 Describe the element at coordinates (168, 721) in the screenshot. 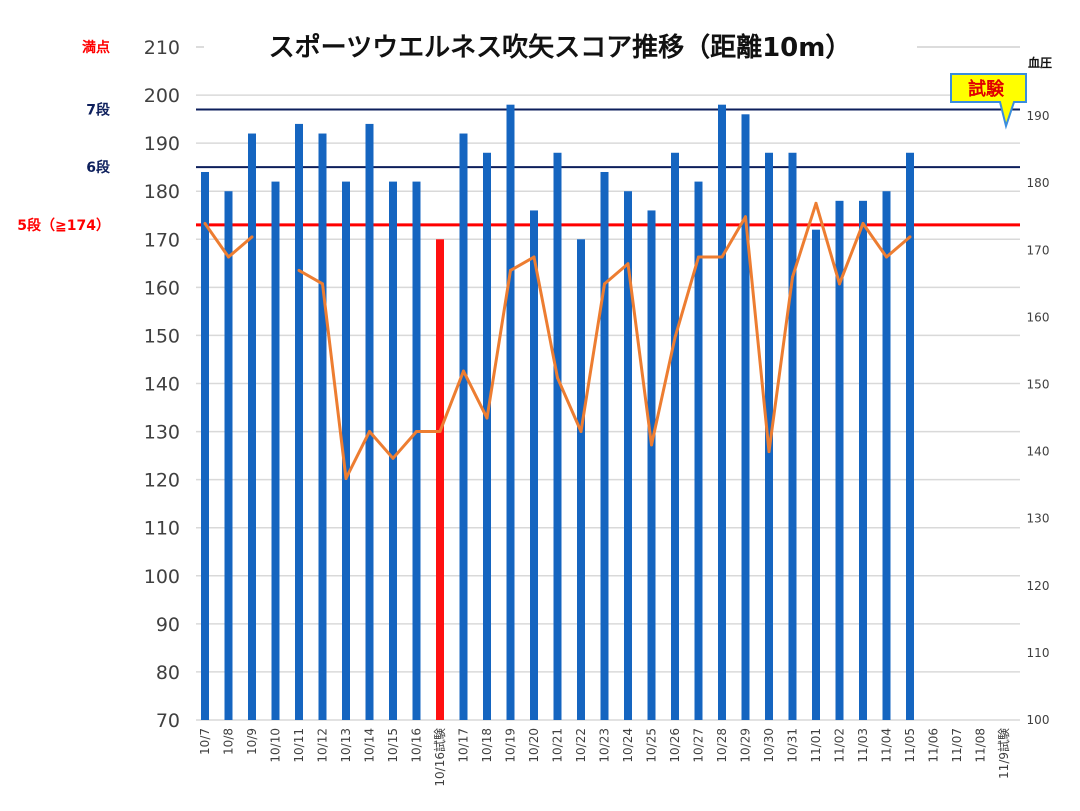

I see `y-tick-label: 70` at that location.